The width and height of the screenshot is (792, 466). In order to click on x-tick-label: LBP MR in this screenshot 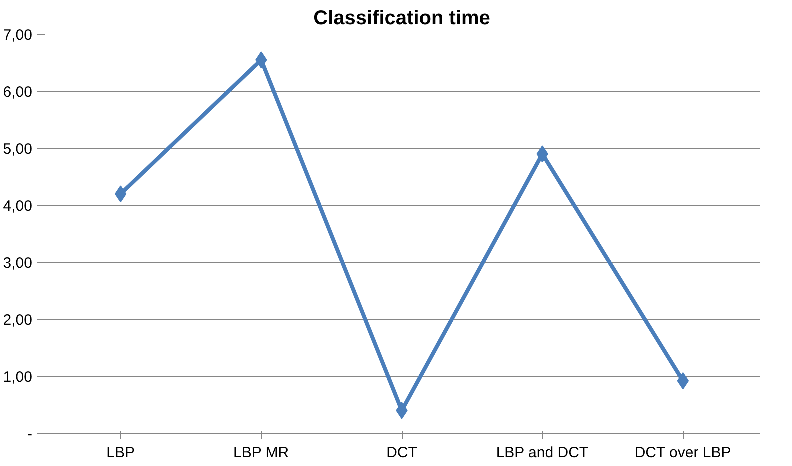, I will do `click(261, 453)`.